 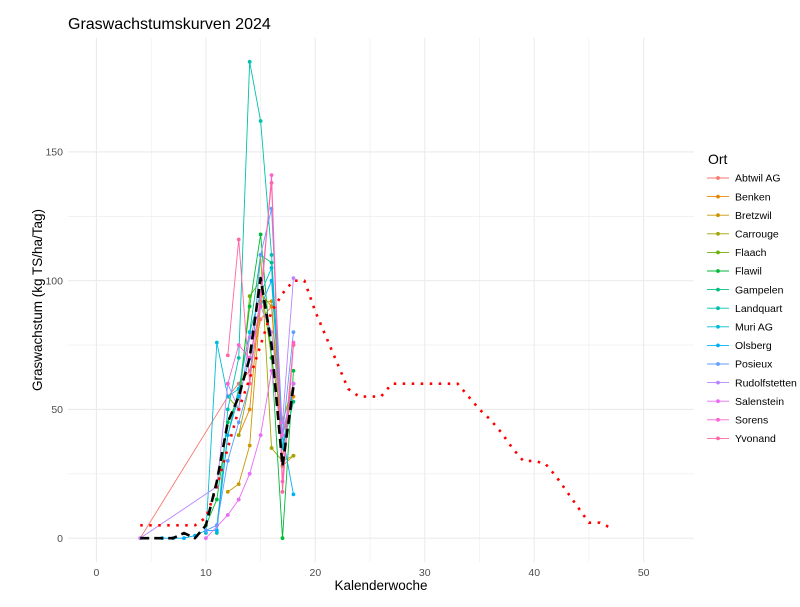 What do you see at coordinates (718, 159) in the screenshot?
I see `legend-title: Ort` at bounding box center [718, 159].